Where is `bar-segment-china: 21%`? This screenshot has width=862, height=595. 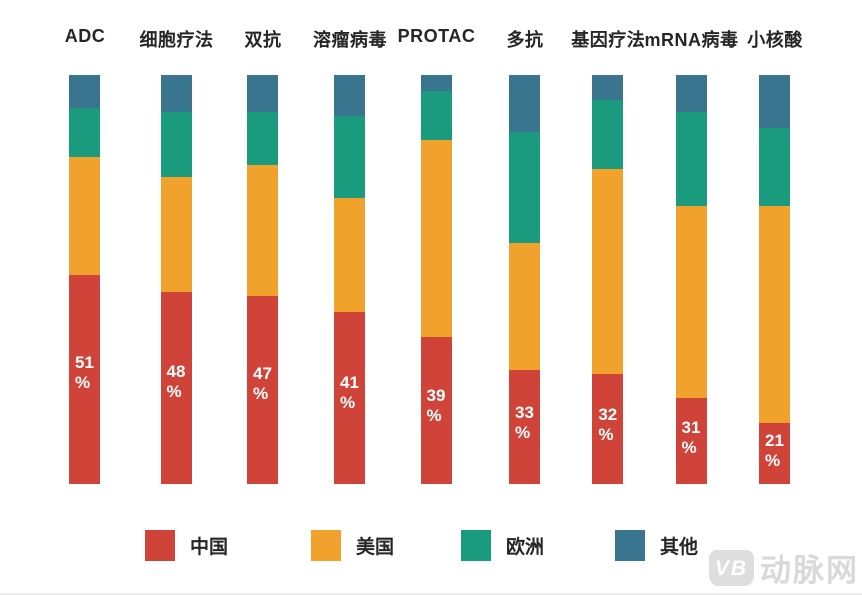 bar-segment-china: 21% is located at coordinates (774, 453).